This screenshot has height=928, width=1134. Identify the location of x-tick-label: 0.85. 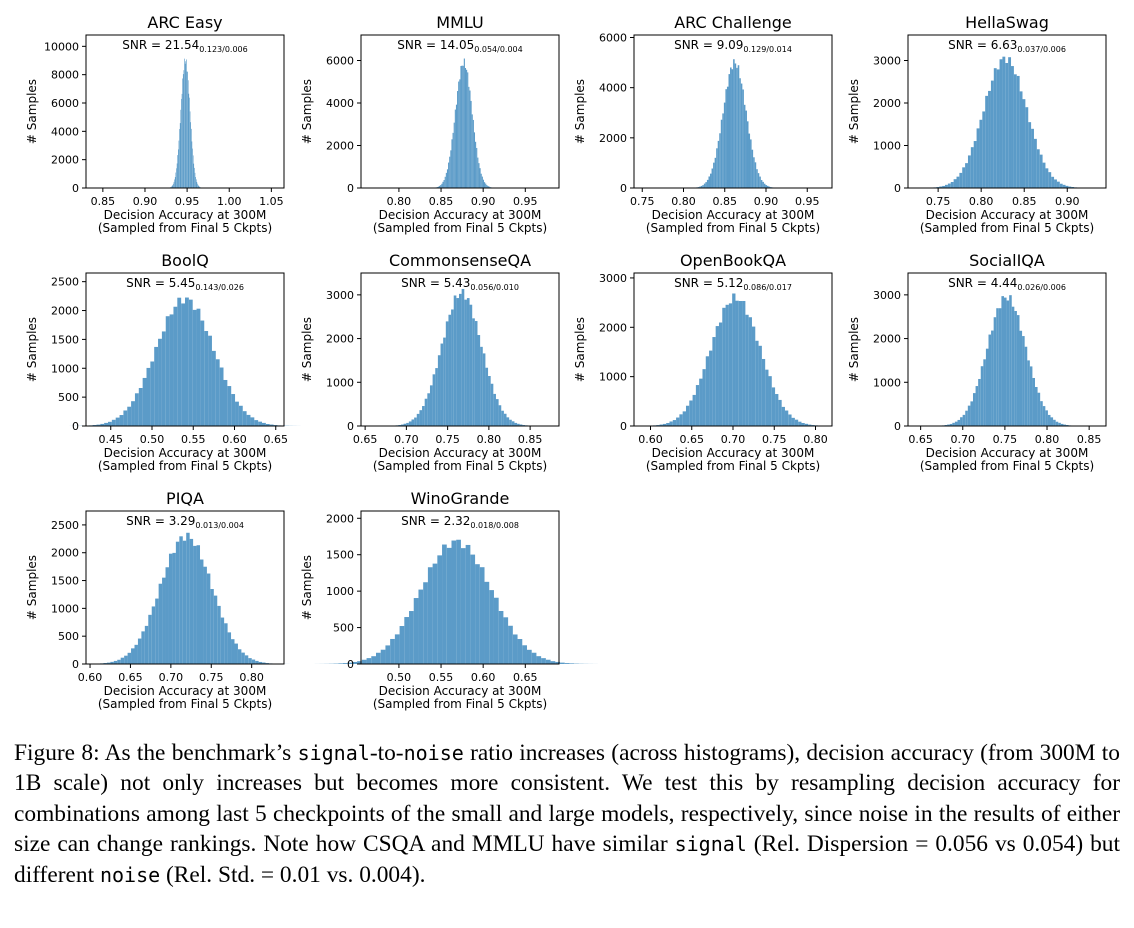
(1089, 439).